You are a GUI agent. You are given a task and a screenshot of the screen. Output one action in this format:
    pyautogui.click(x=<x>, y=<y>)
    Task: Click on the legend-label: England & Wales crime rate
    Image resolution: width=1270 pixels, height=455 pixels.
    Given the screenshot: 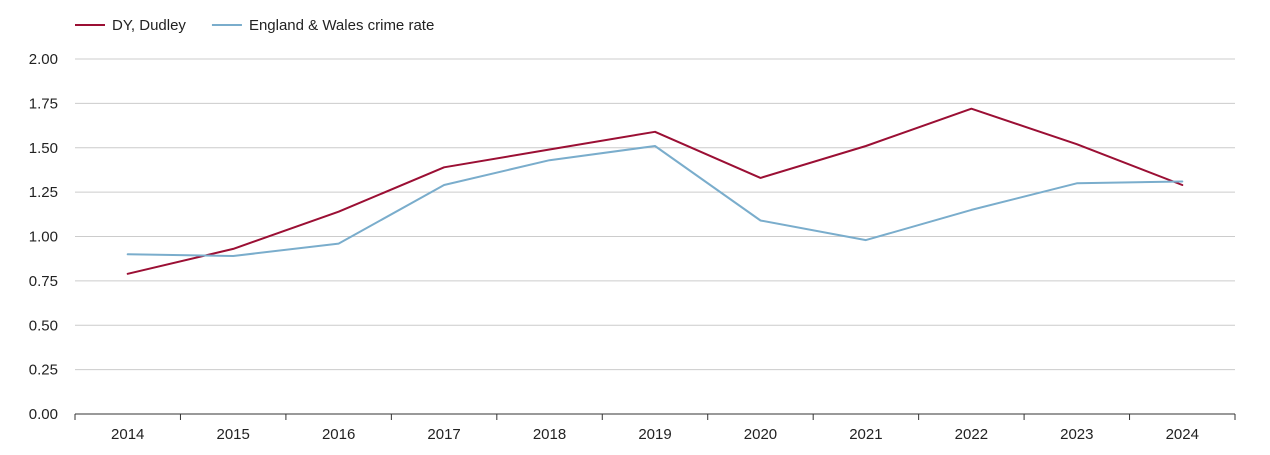 What is the action you would take?
    pyautogui.click(x=341, y=25)
    